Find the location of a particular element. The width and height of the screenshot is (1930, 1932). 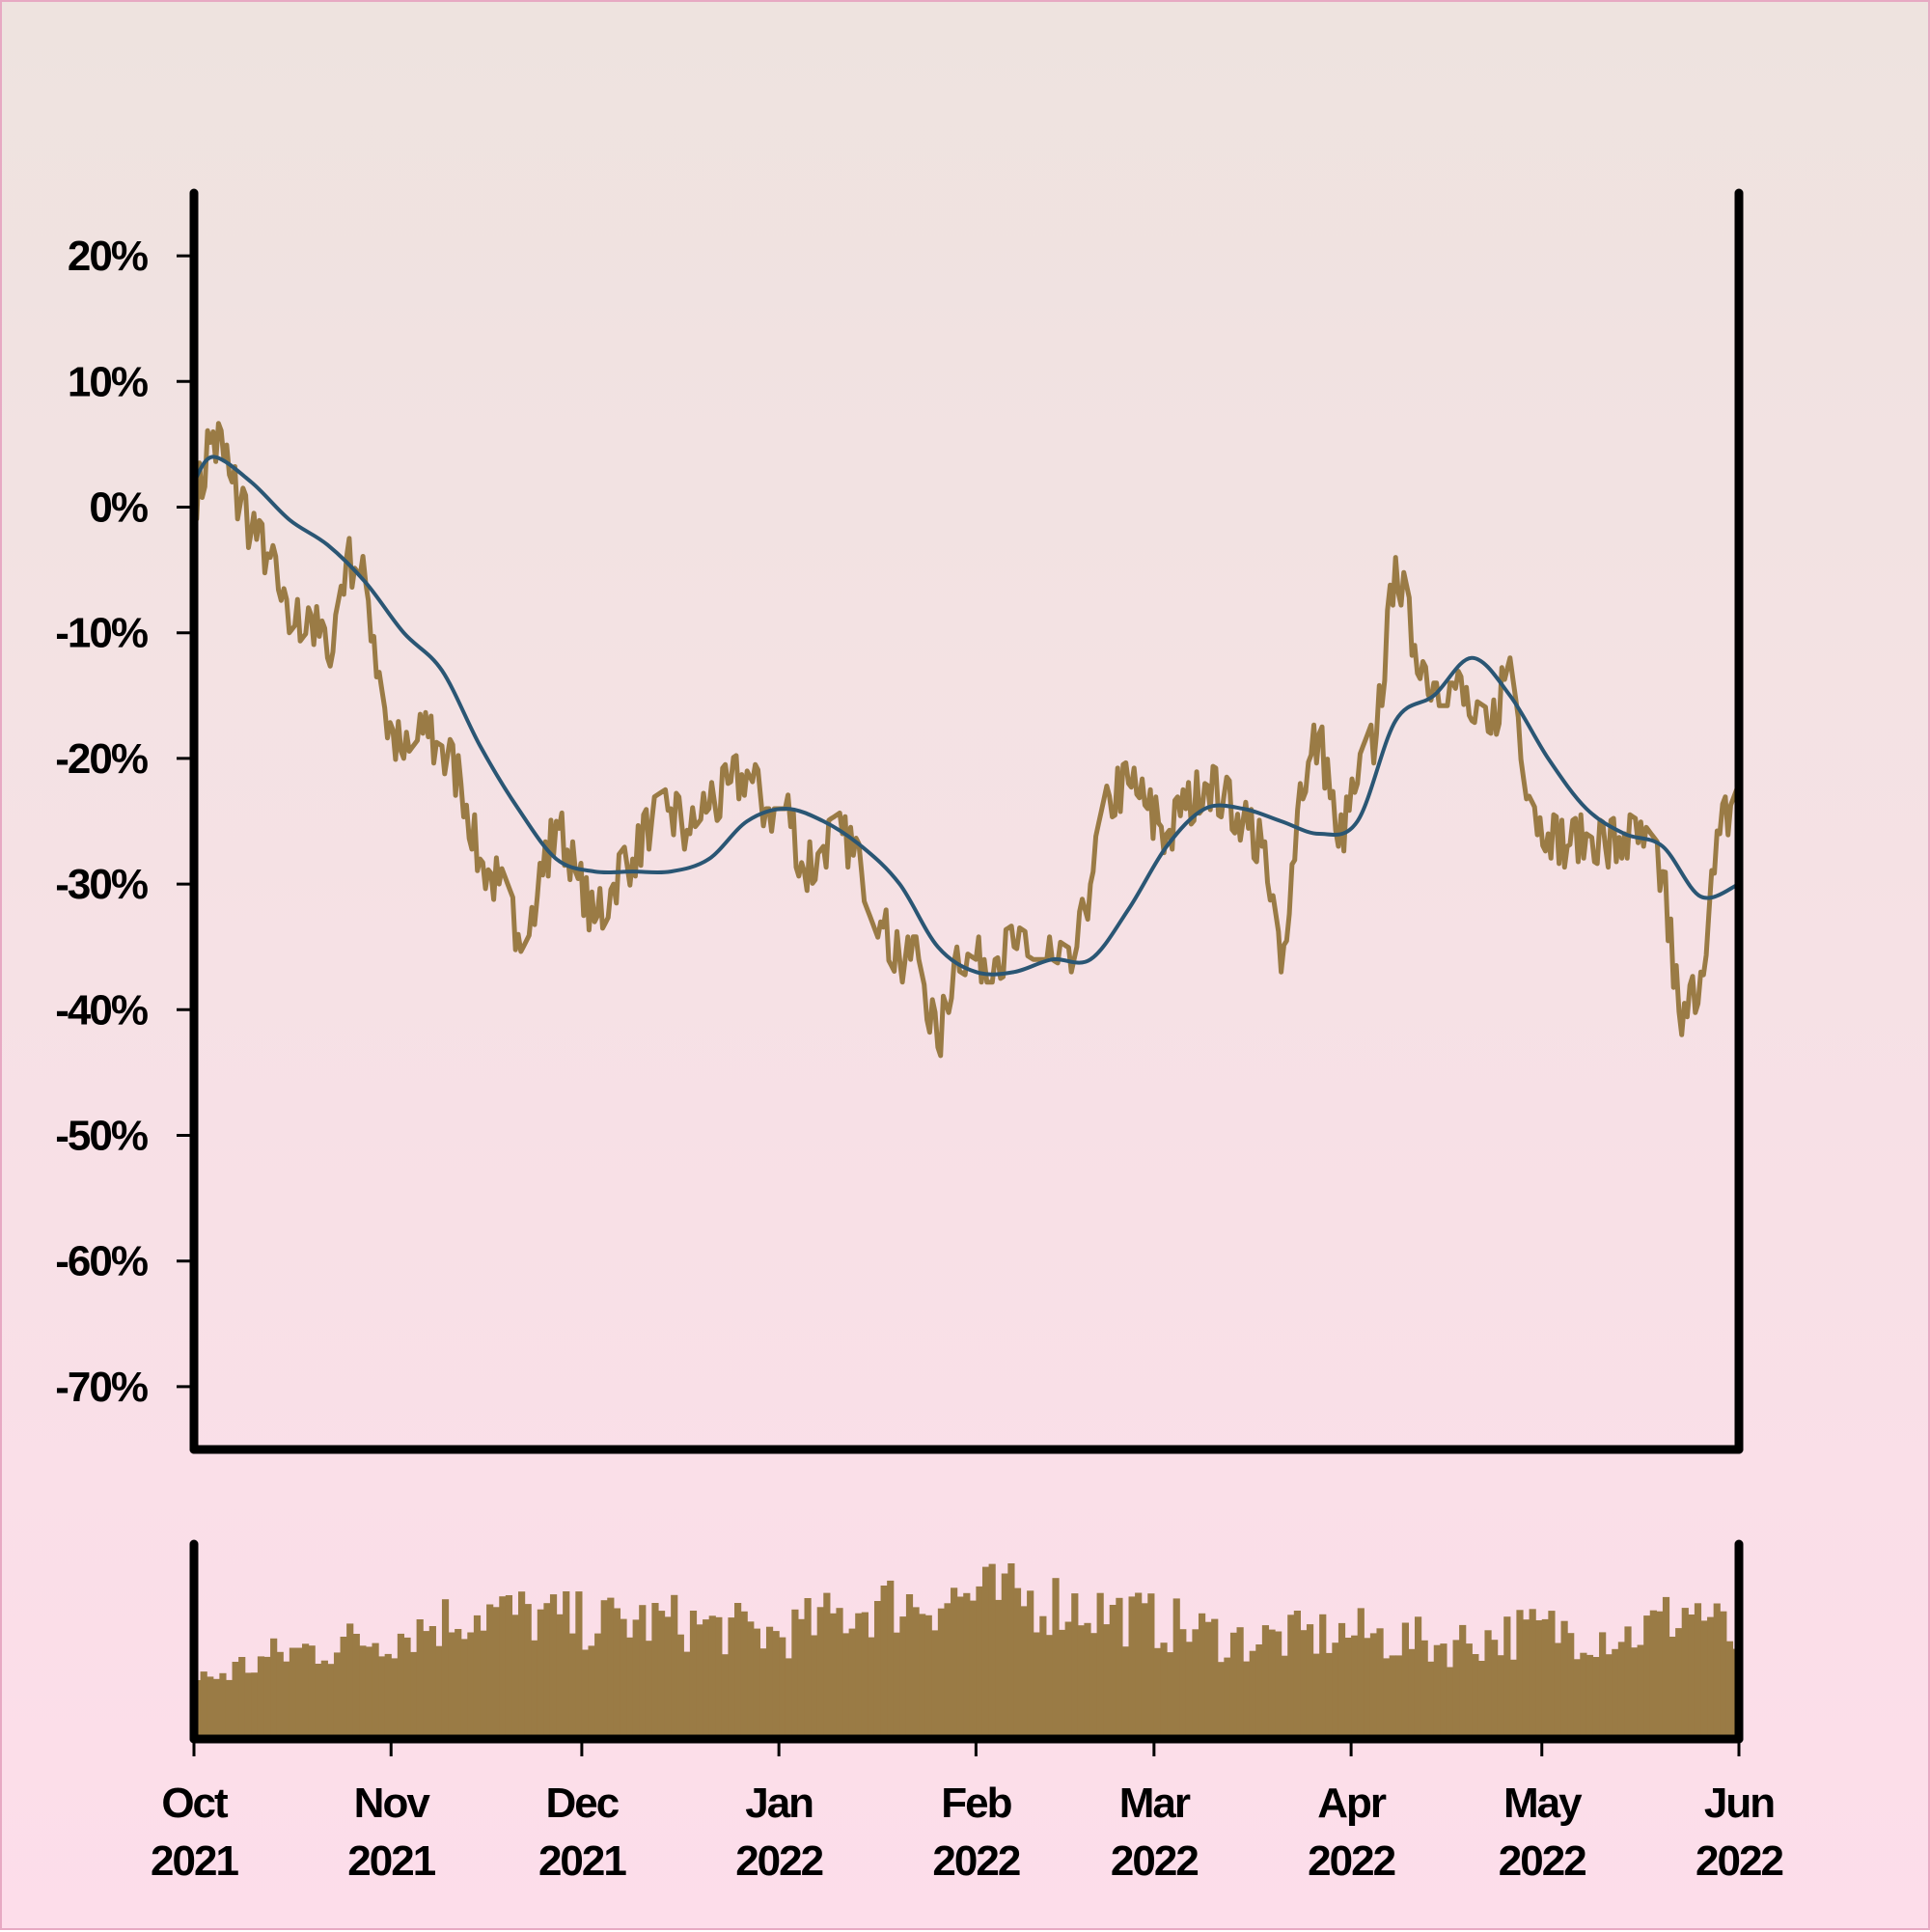

x-tick-label-month: Feb is located at coordinates (976, 1803).